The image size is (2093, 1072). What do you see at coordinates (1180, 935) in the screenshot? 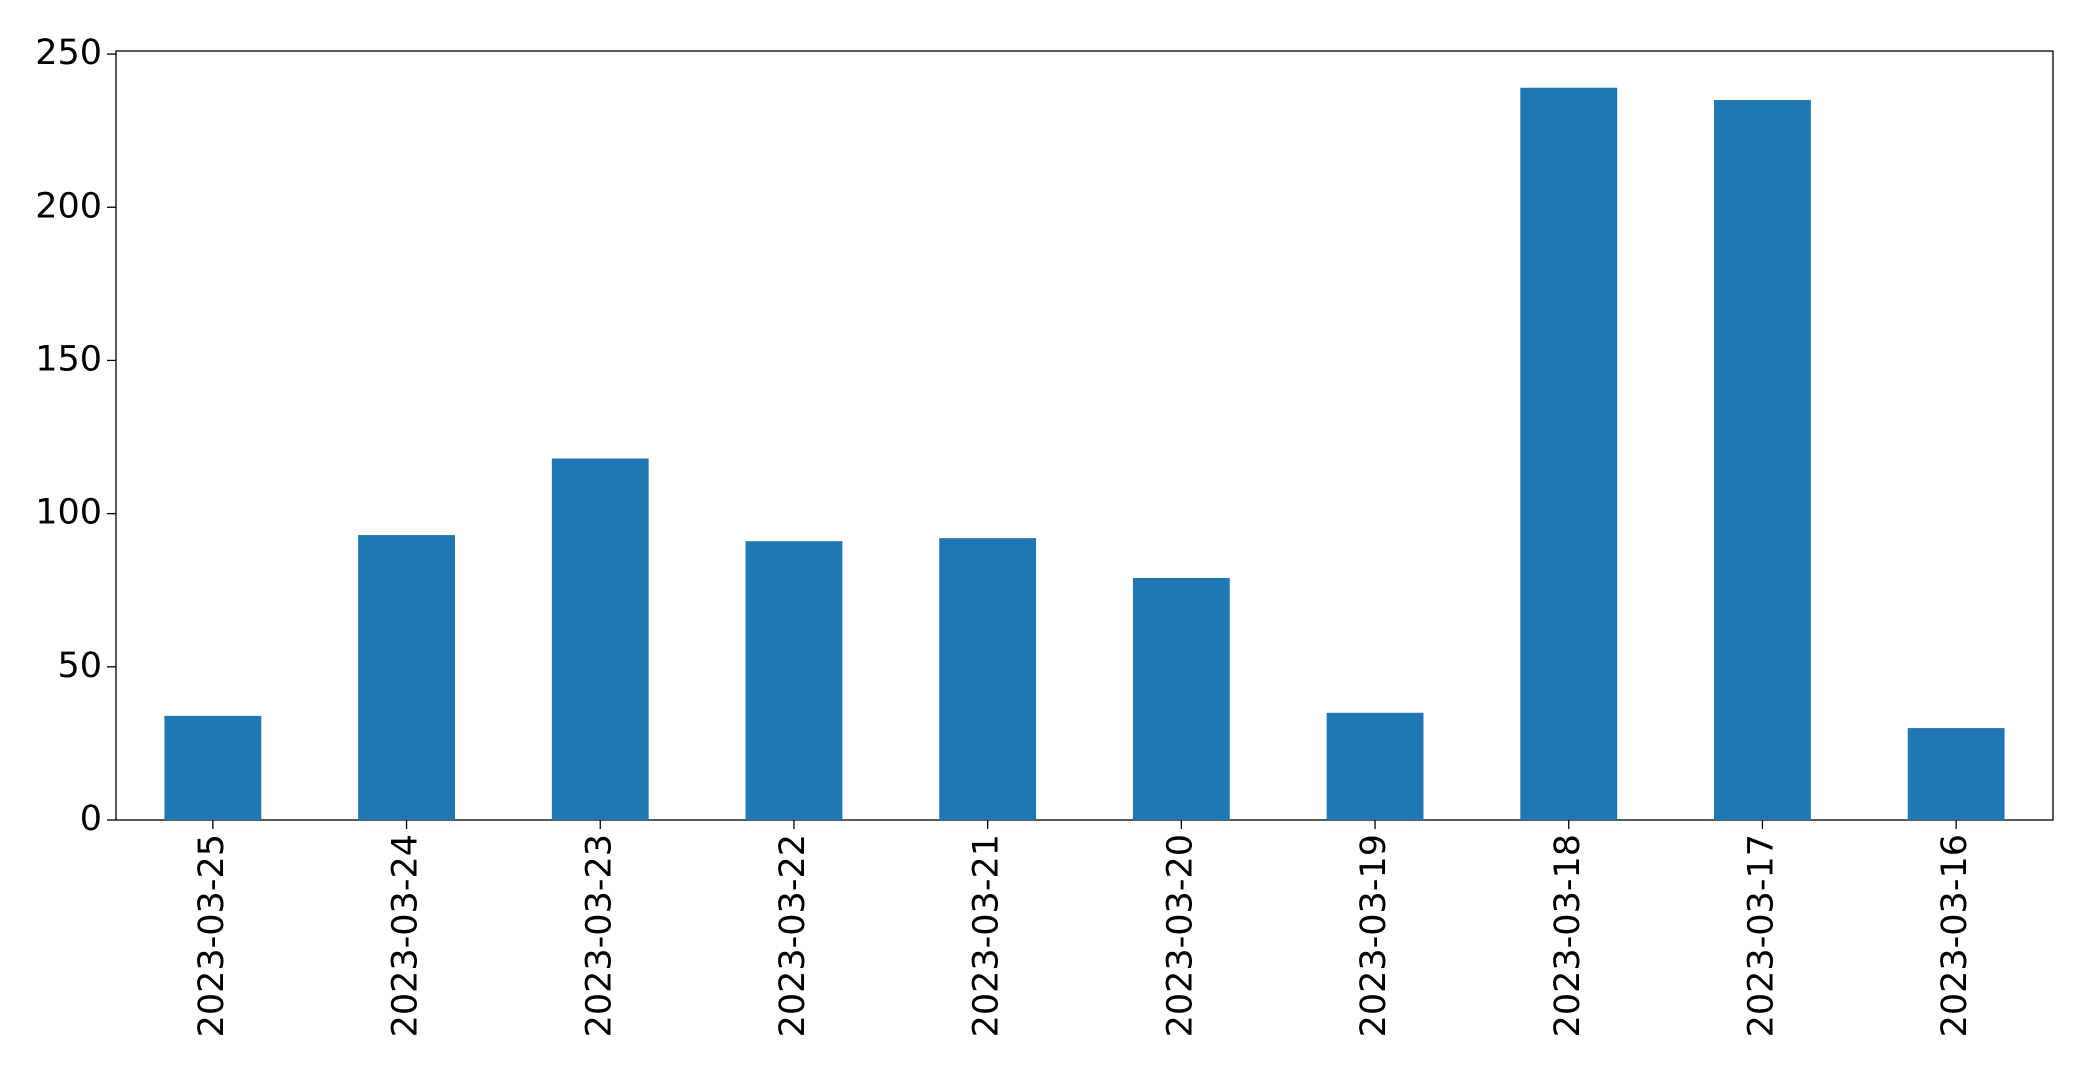
I see `x-tick-label: 2023-03-20` at bounding box center [1180, 935].